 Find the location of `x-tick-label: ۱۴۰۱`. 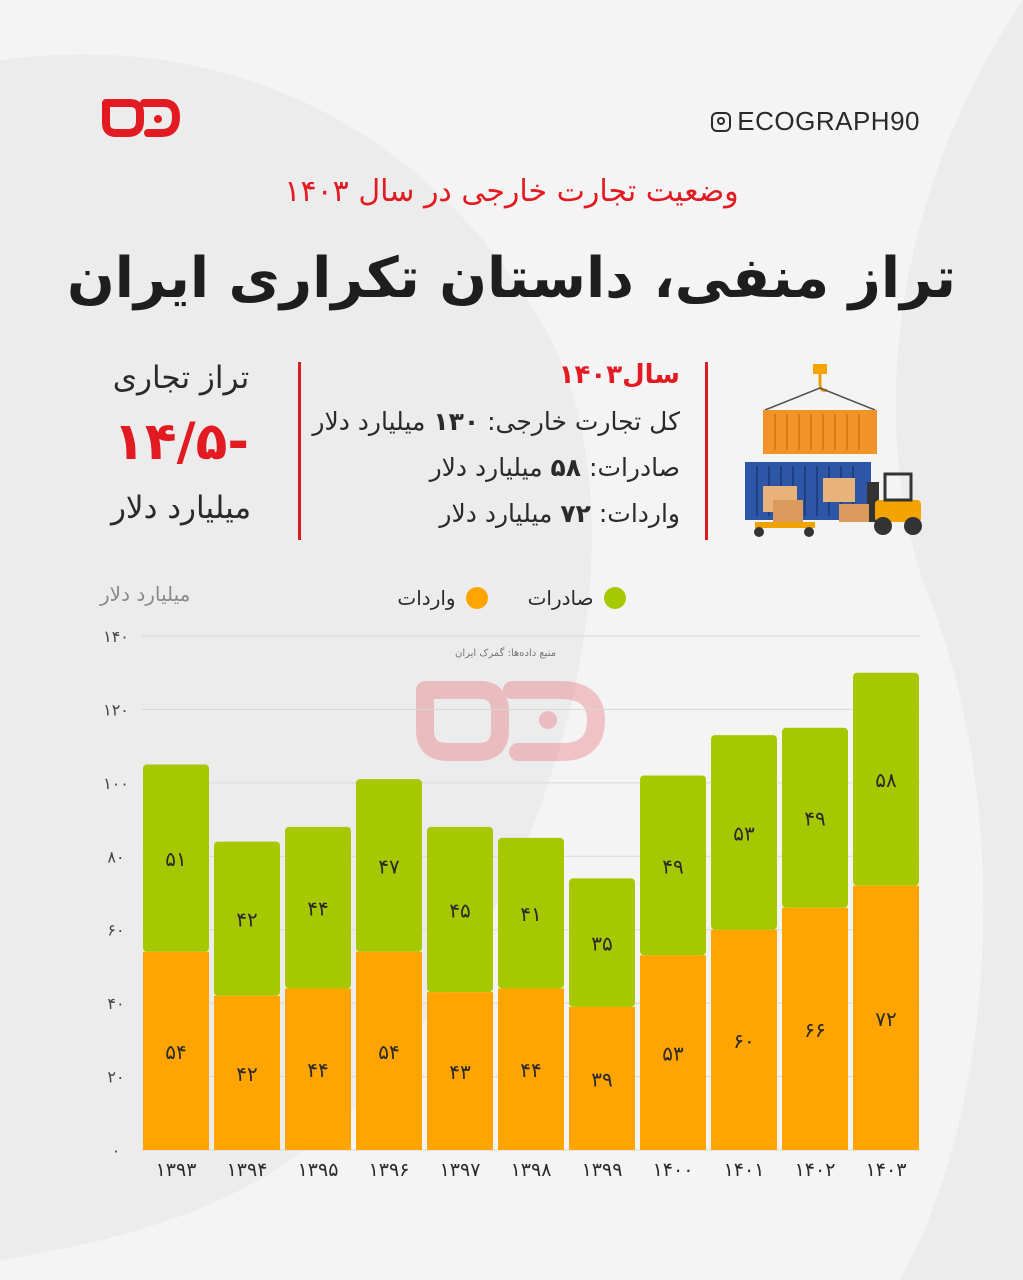

x-tick-label: ۱۴۰۱ is located at coordinates (744, 1170).